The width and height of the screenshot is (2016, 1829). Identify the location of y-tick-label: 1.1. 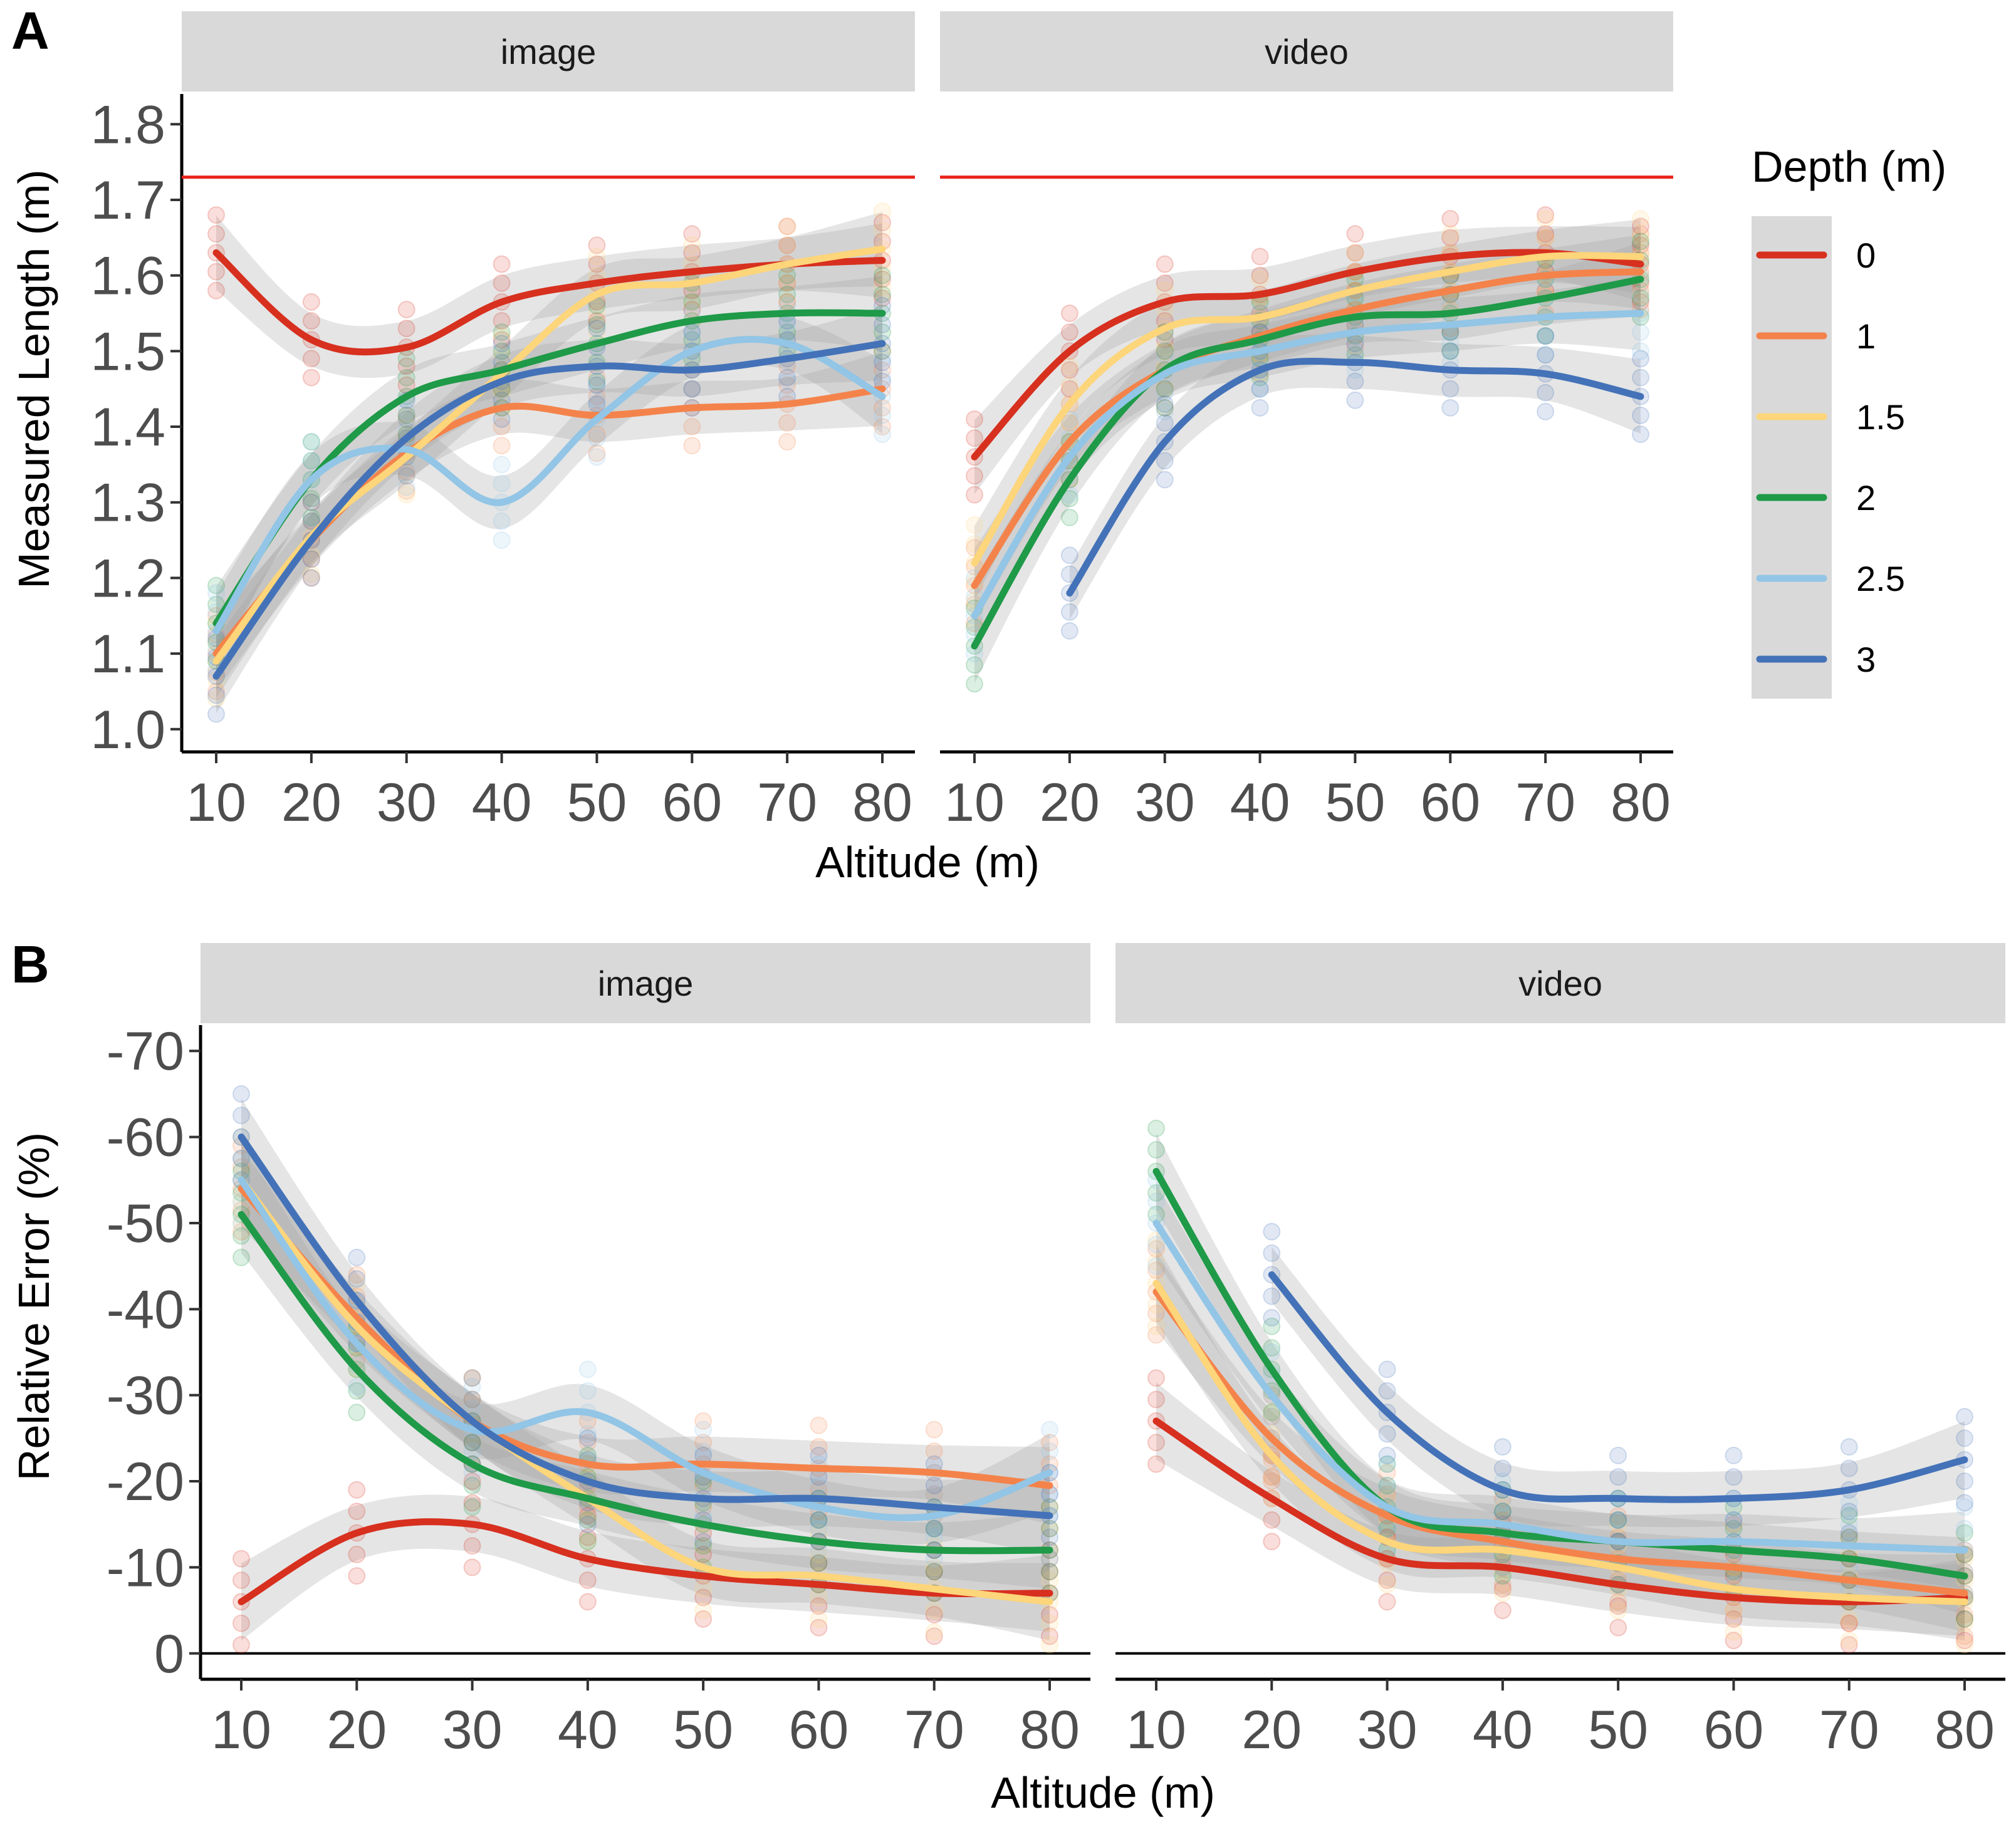
(127, 654).